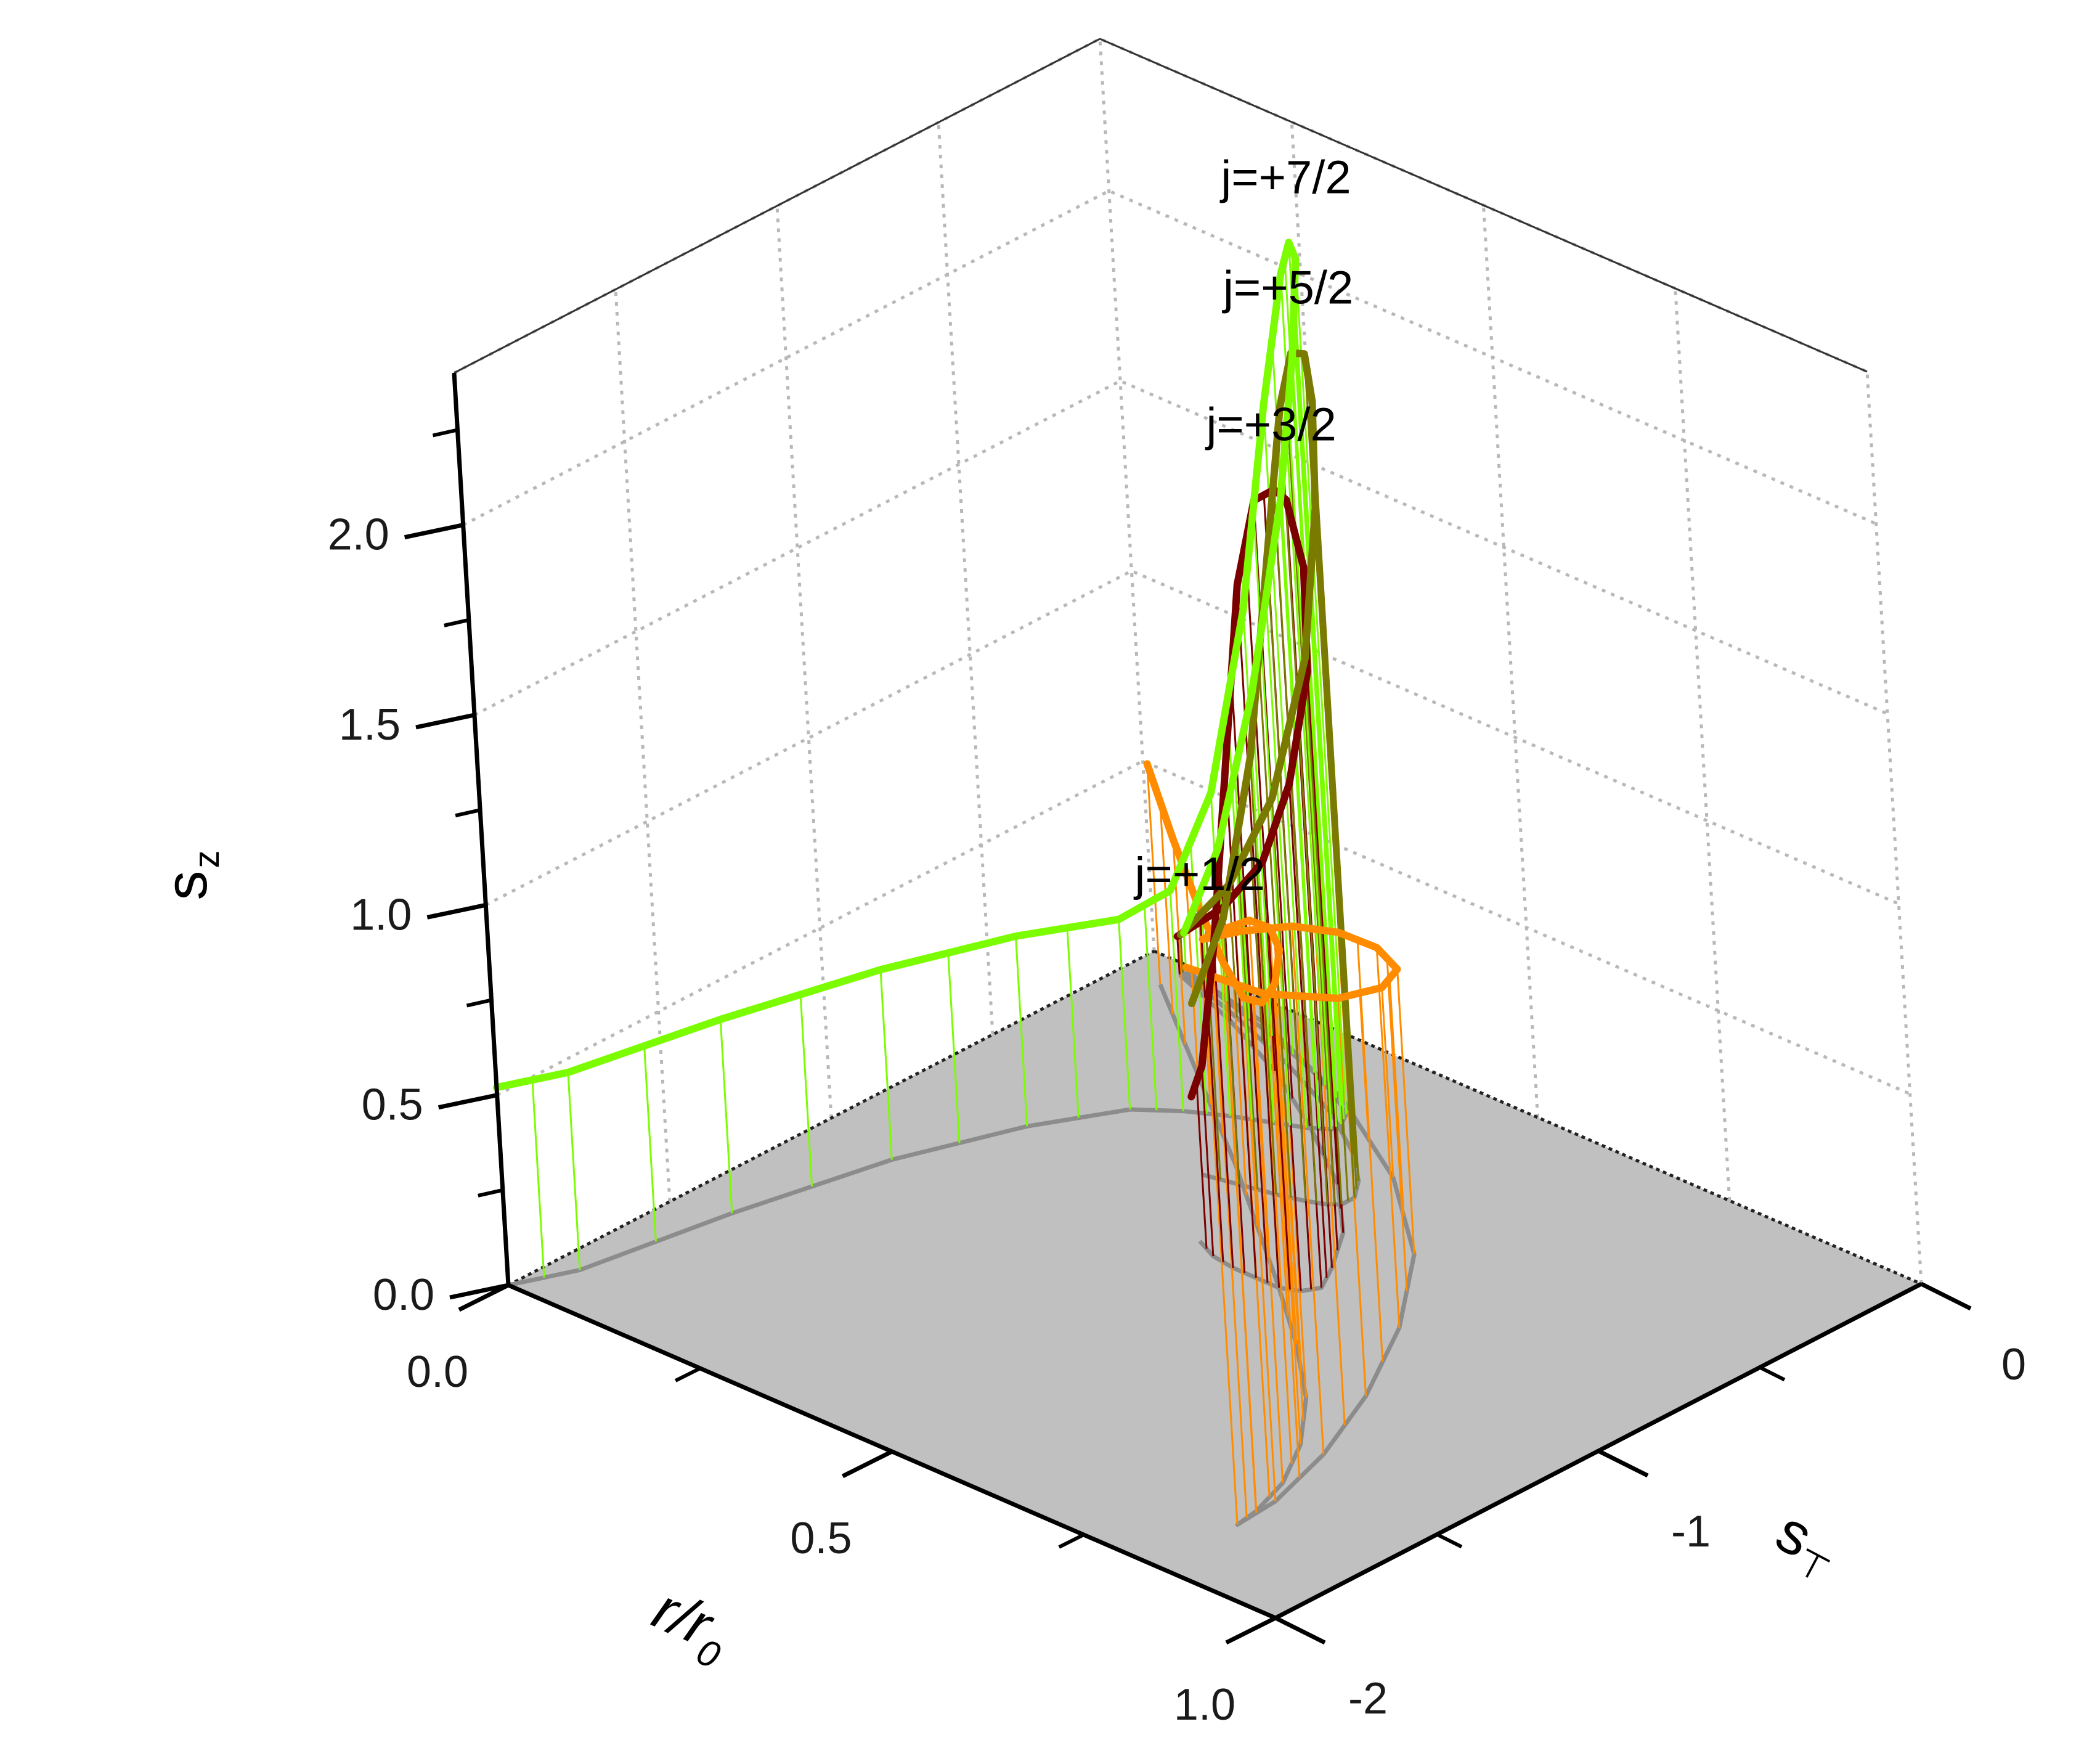 This screenshot has width=2100, height=1740. I want to click on z-axis-line, so click(481, 829).